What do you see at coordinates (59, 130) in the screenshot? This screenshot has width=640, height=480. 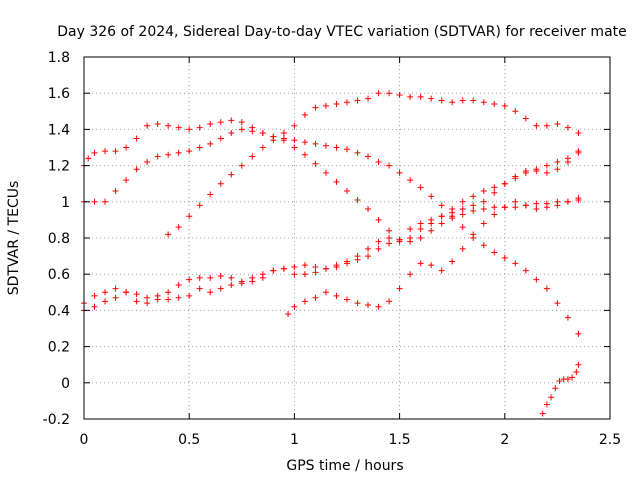 I see `y-tick-label: 1.4` at bounding box center [59, 130].